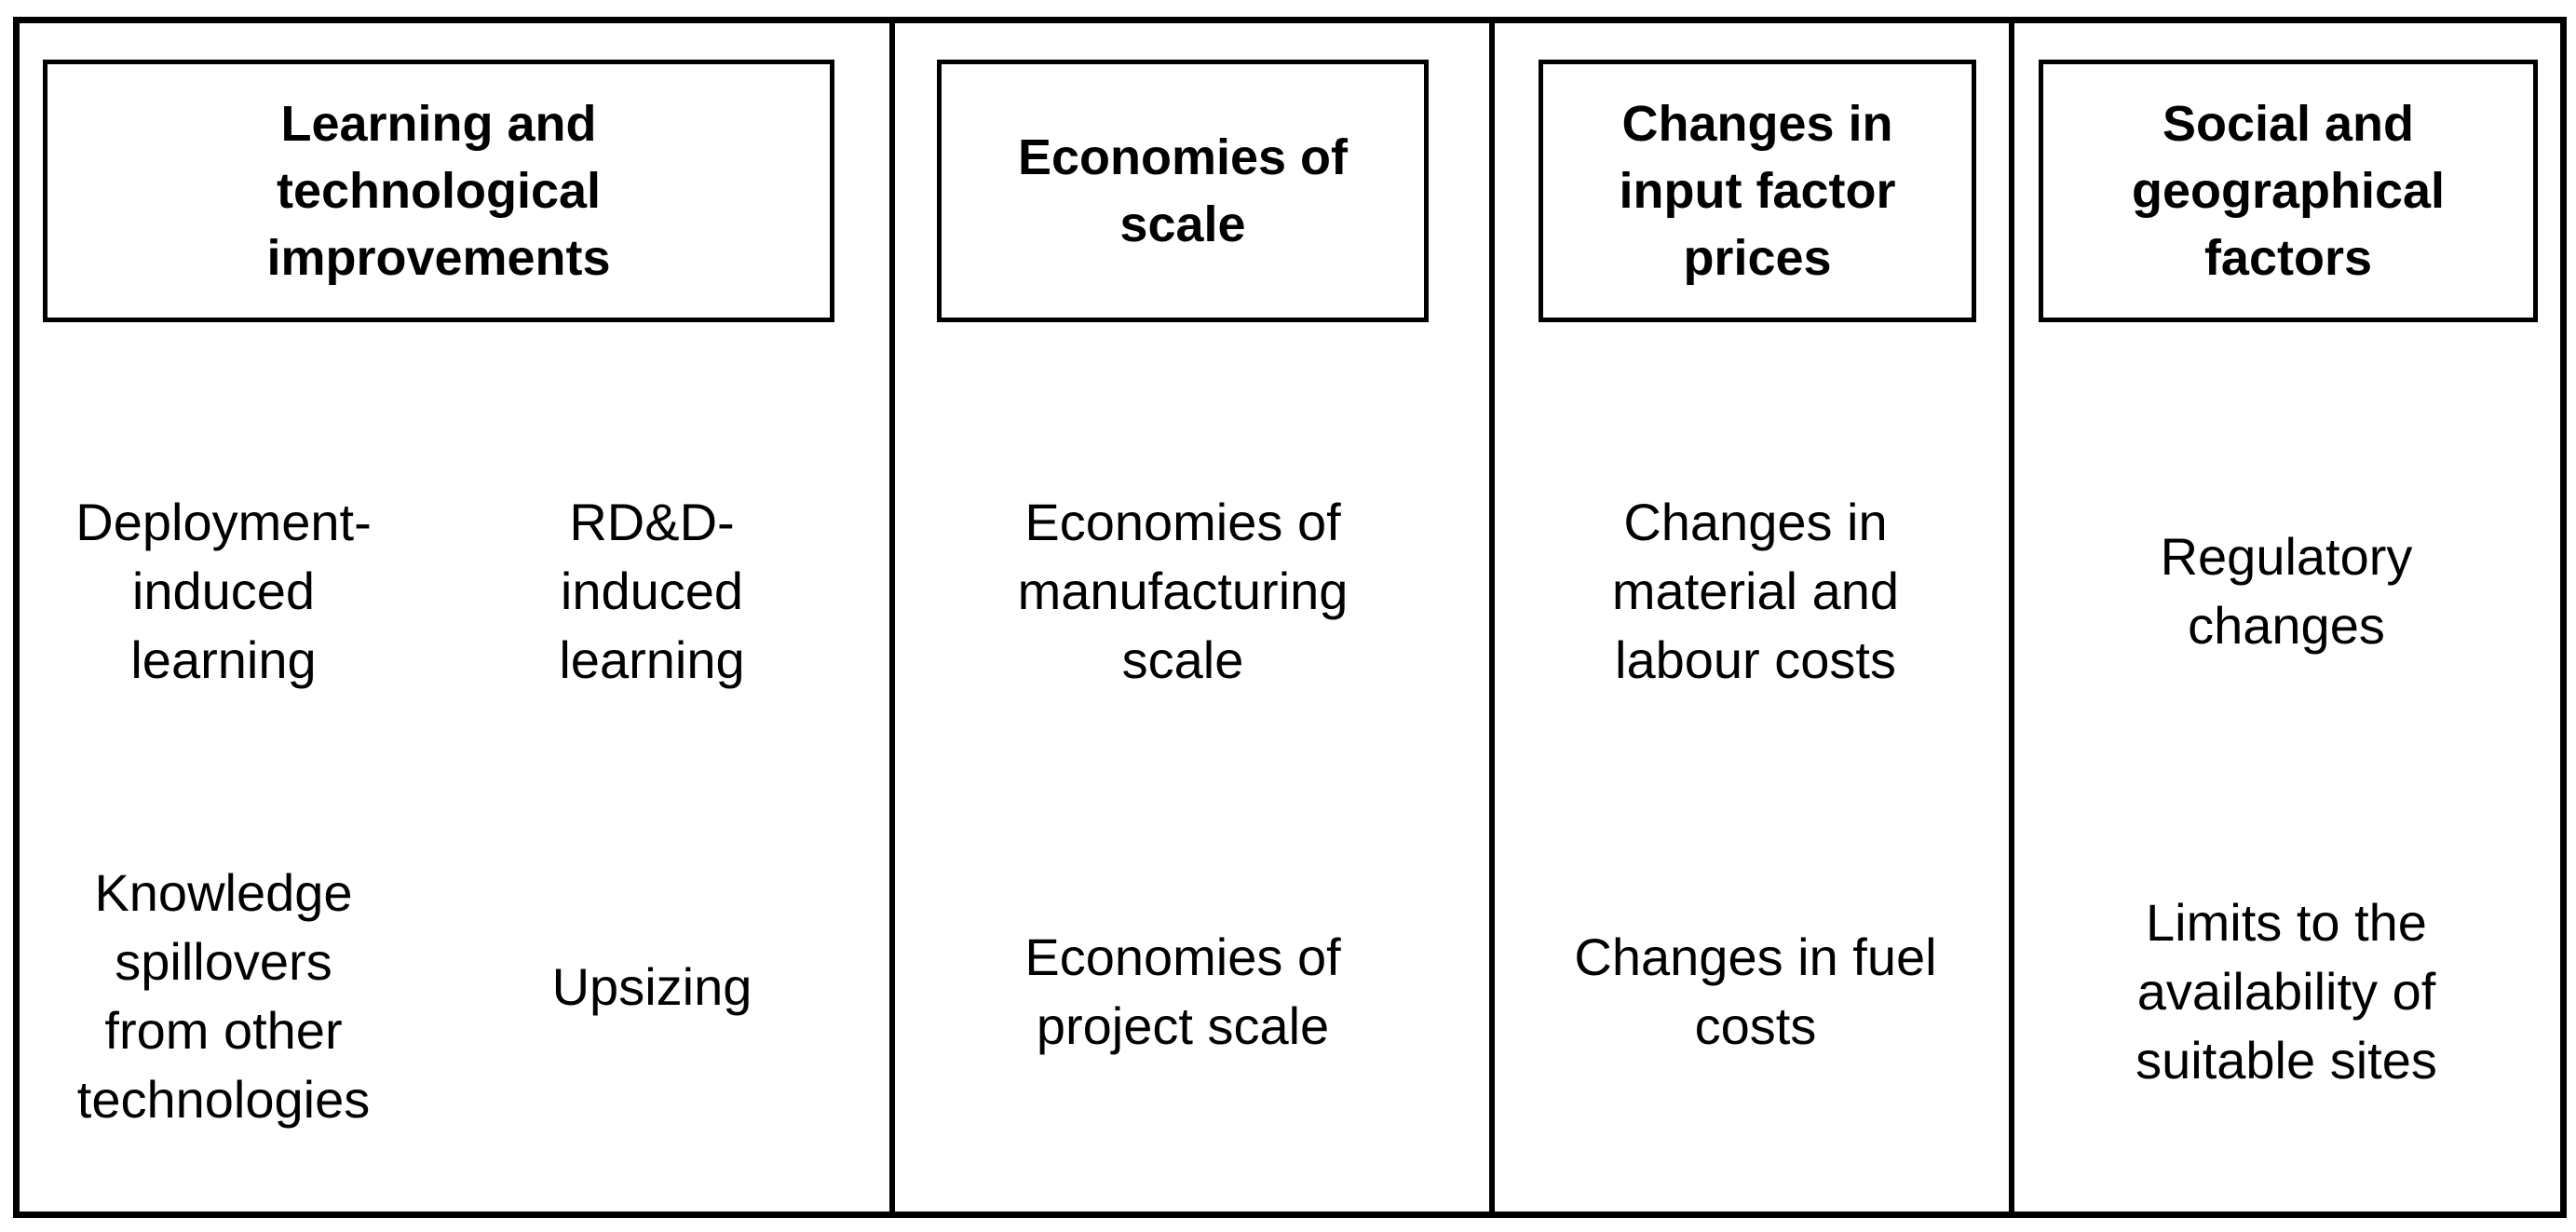 The width and height of the screenshot is (2576, 1232). Describe the element at coordinates (2288, 191) in the screenshot. I see `header-social-geographical: Social and geographical factors` at that location.